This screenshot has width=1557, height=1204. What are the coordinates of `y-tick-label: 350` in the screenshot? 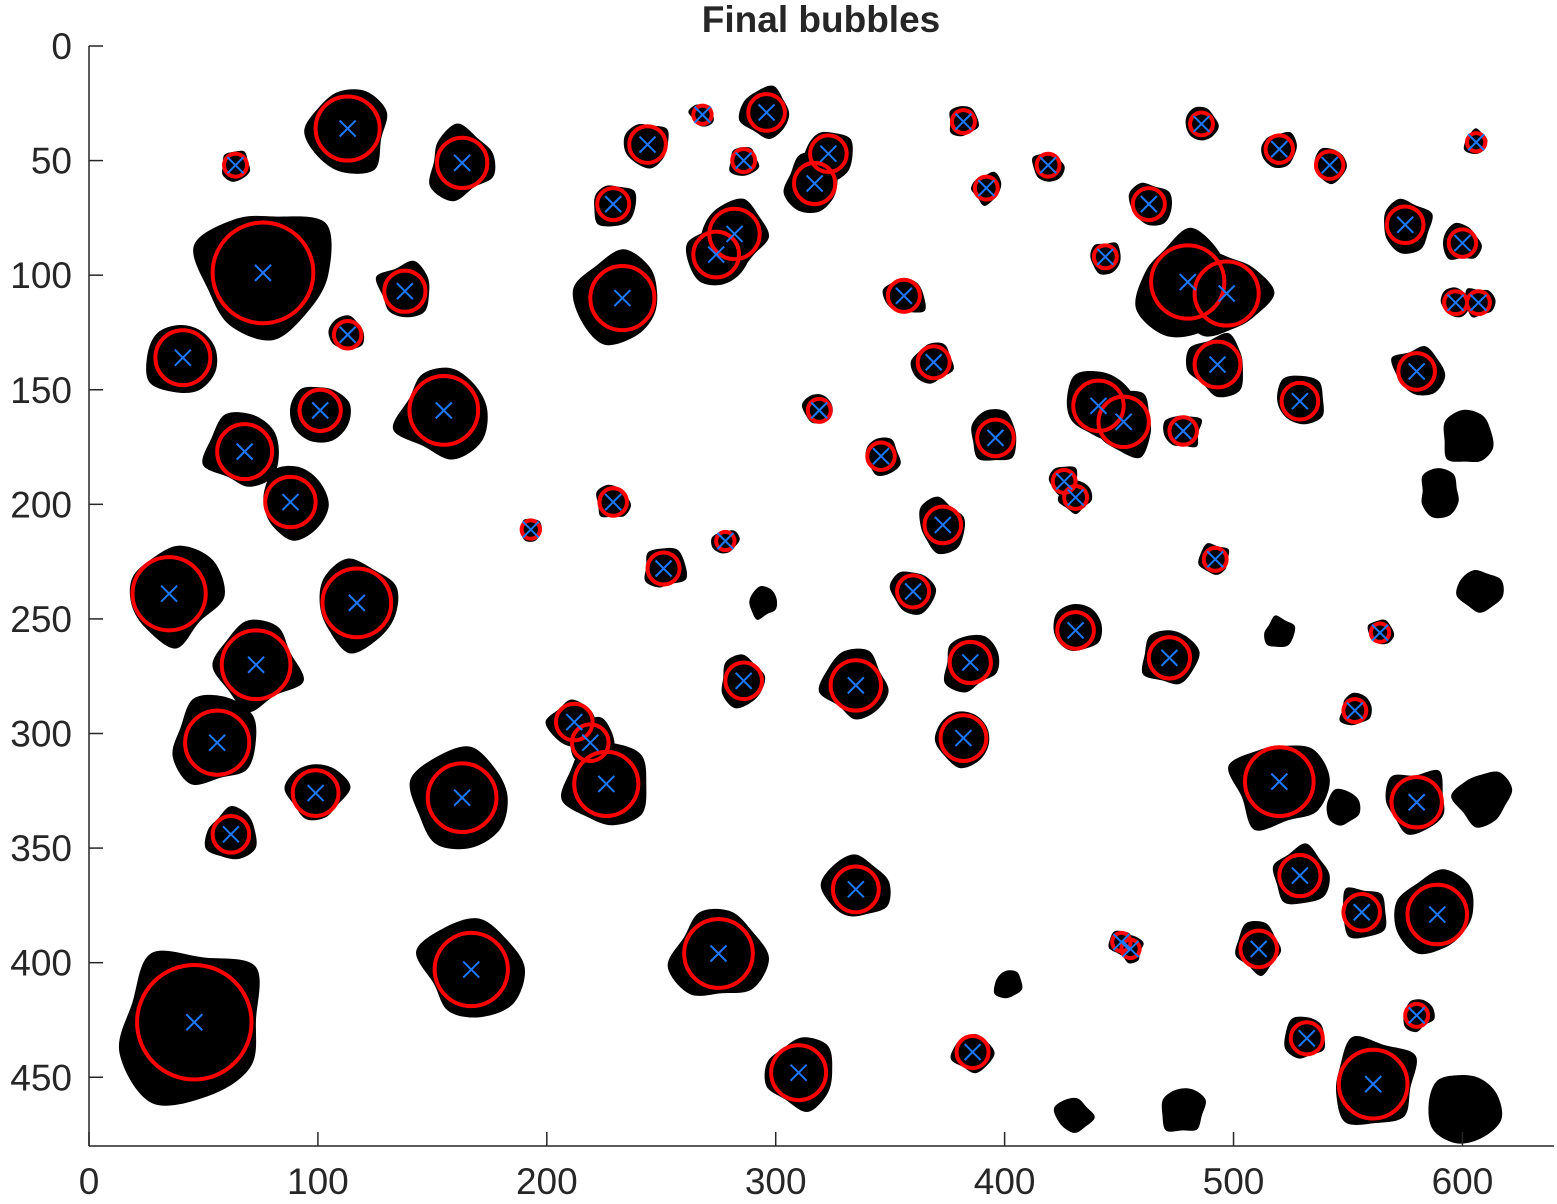 It's located at (41, 848).